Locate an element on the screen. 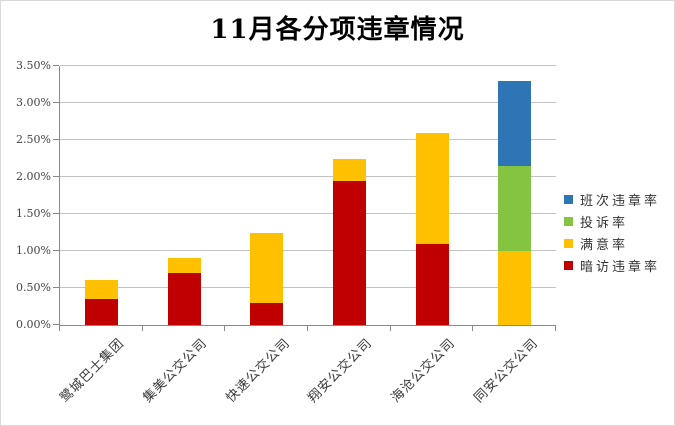 This screenshot has height=426, width=675. legend-label: 暗访违章率 is located at coordinates (620, 267).